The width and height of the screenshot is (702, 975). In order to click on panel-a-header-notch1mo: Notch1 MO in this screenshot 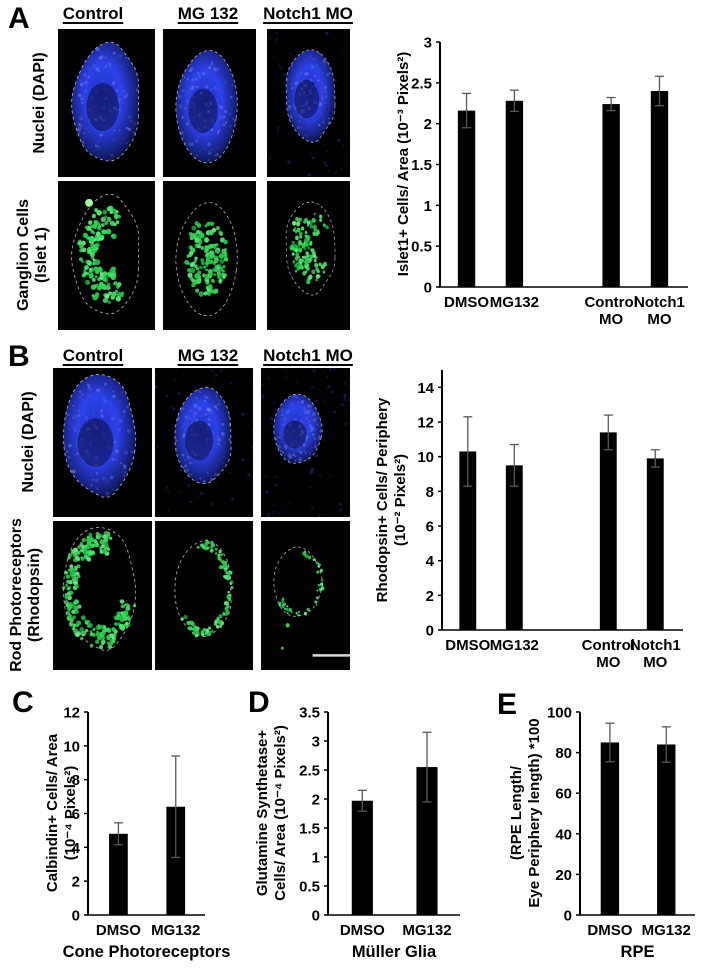, I will do `click(308, 13)`.